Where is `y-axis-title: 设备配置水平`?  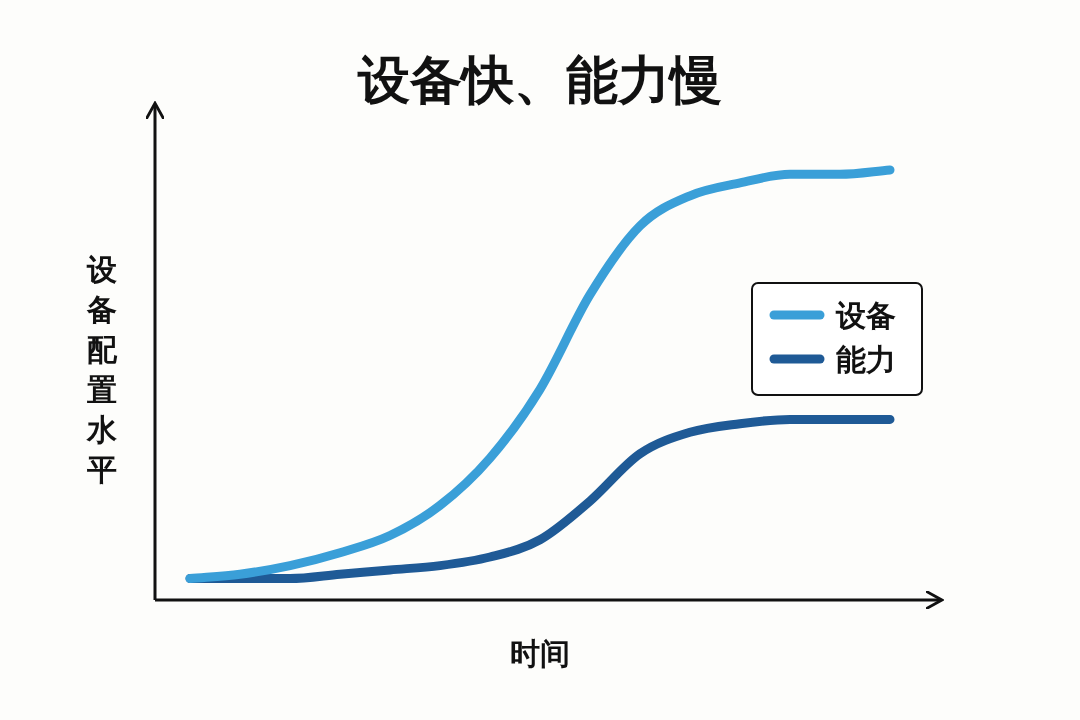 y-axis-title: 设备配置水平 is located at coordinates (102, 369).